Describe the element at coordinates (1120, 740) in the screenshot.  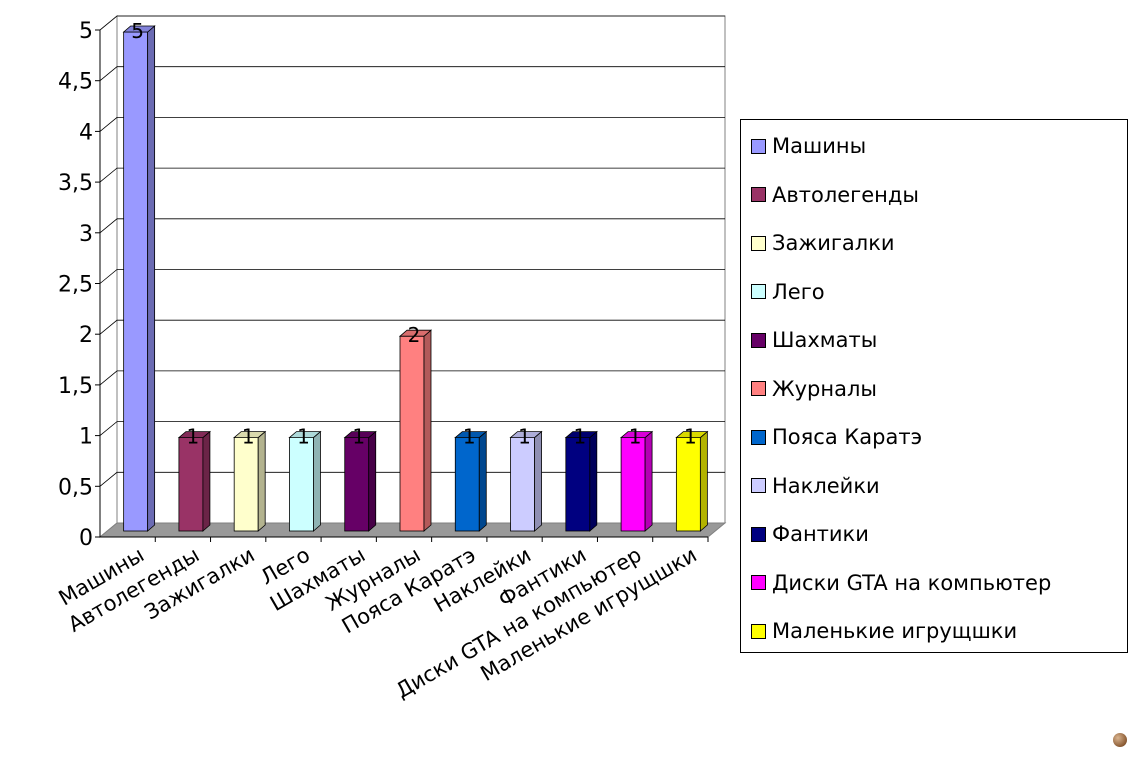
I see `corner-logo-icon` at that location.